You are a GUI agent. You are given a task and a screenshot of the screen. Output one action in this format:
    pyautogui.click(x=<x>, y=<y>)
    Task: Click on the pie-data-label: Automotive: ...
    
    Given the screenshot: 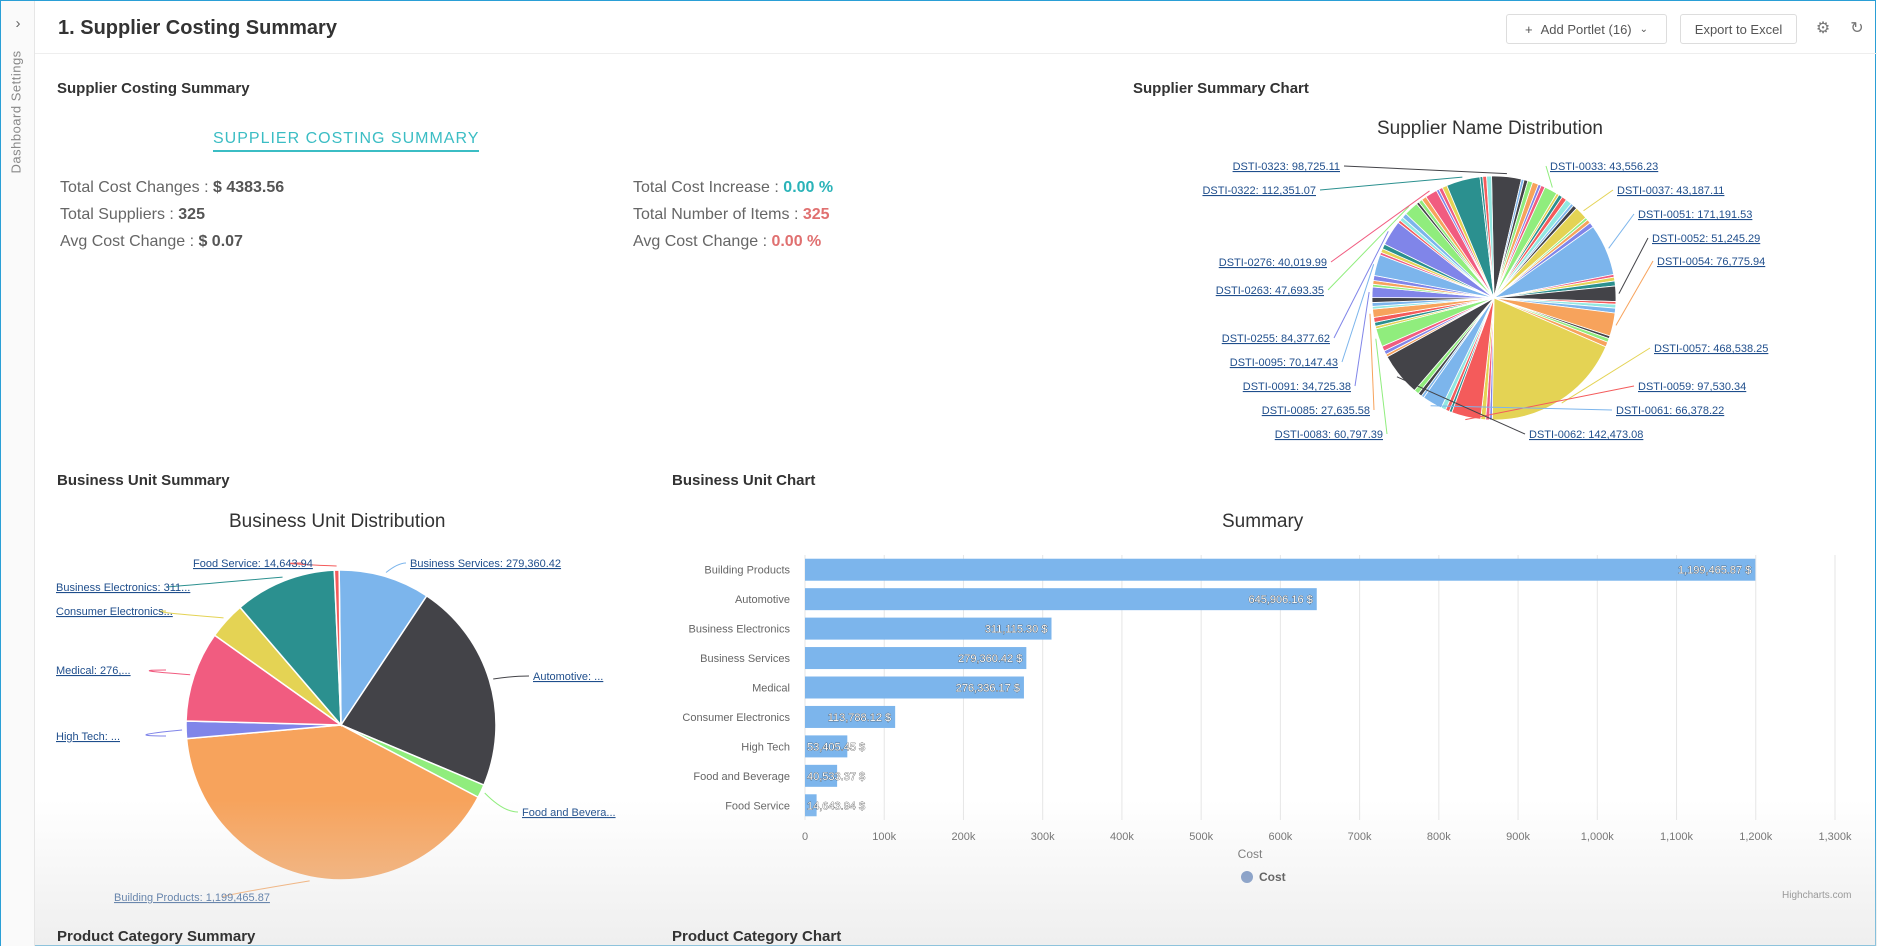 What is the action you would take?
    pyautogui.click(x=568, y=677)
    